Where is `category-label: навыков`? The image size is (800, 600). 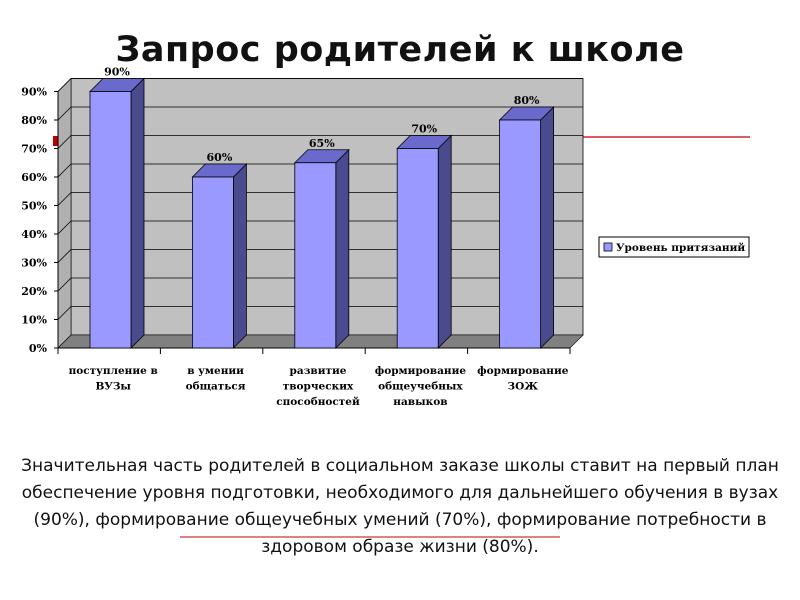
category-label: навыков is located at coordinates (420, 402).